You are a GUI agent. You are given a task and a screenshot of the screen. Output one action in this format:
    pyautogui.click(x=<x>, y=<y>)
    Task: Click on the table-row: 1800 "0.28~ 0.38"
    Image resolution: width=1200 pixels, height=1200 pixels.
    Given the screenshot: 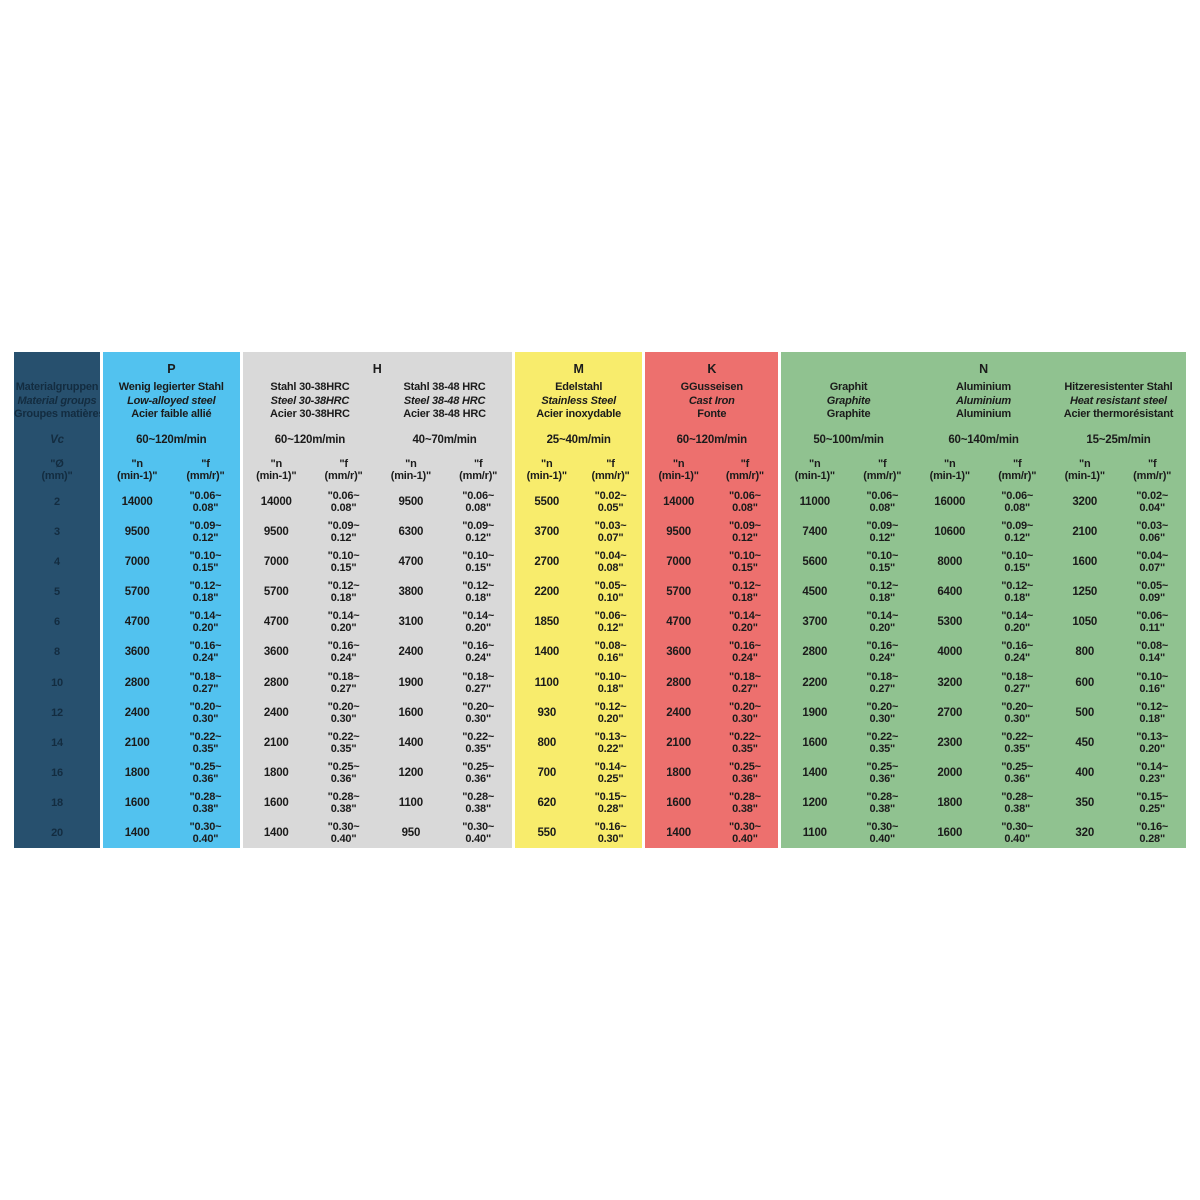 What is the action you would take?
    pyautogui.click(x=983, y=803)
    